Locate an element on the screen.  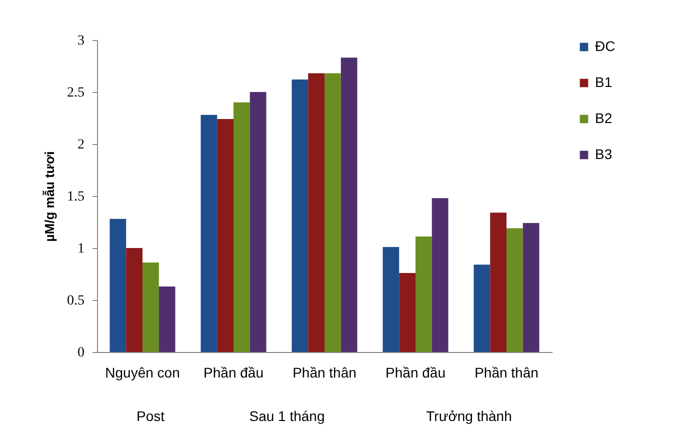
y-tick-label: 2 is located at coordinates (81, 145).